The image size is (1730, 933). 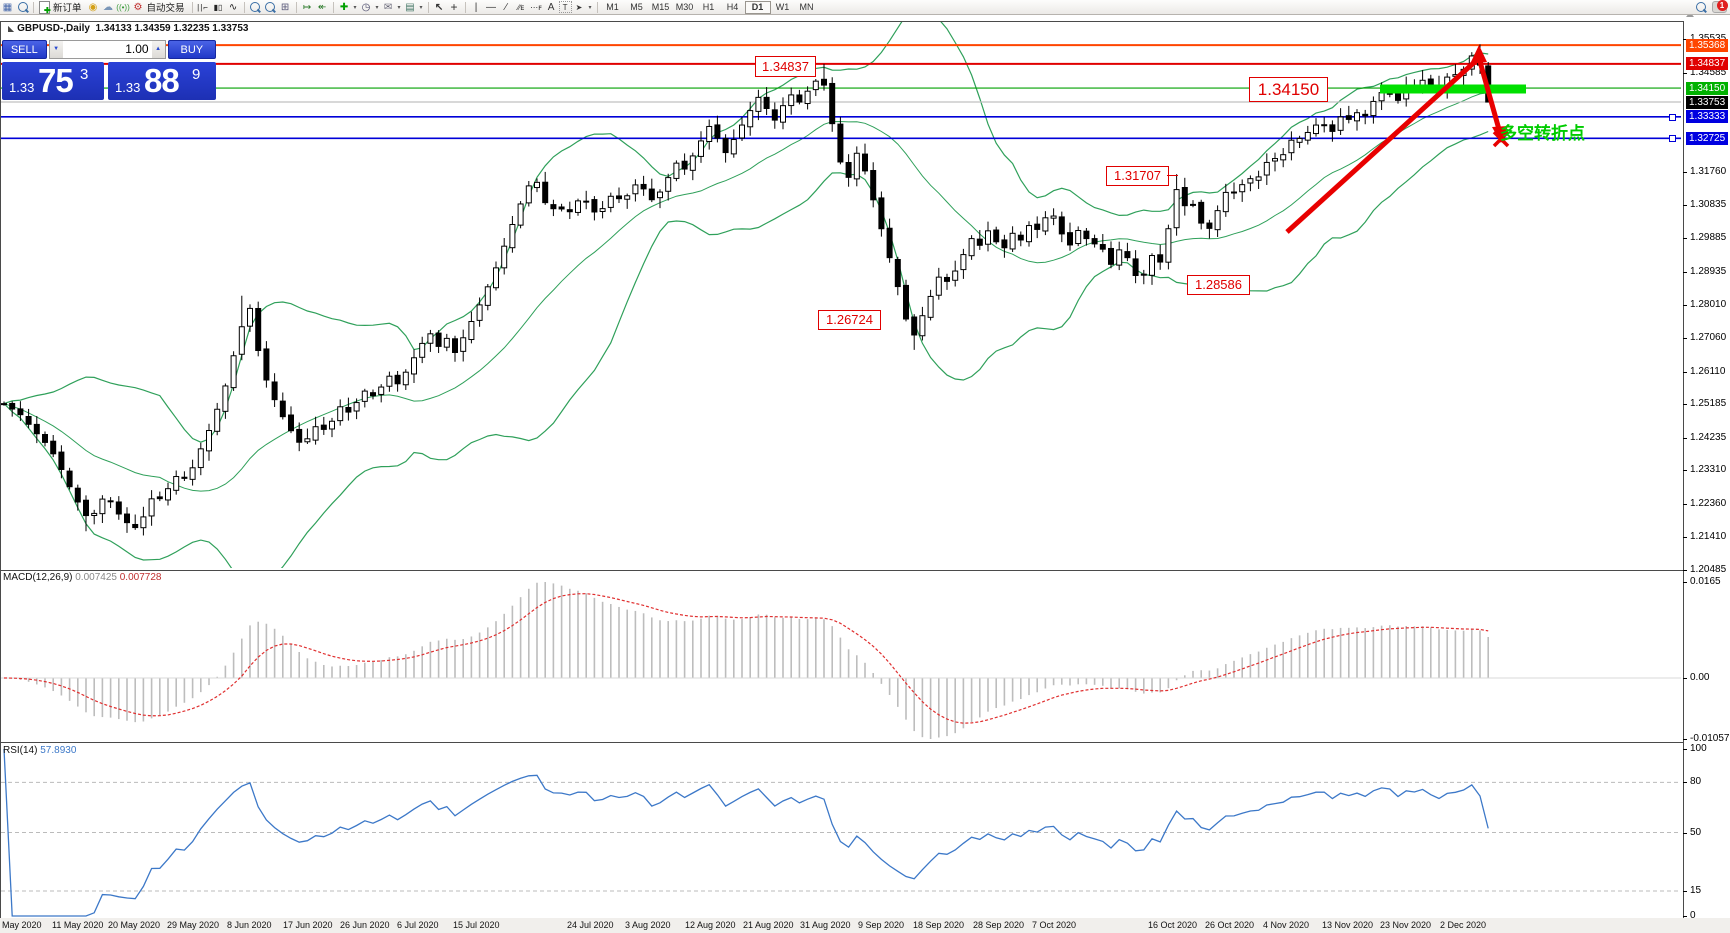 I want to click on ohlc-values: 1.34133 1.34359 1.32235 1.33753, so click(x=172, y=28).